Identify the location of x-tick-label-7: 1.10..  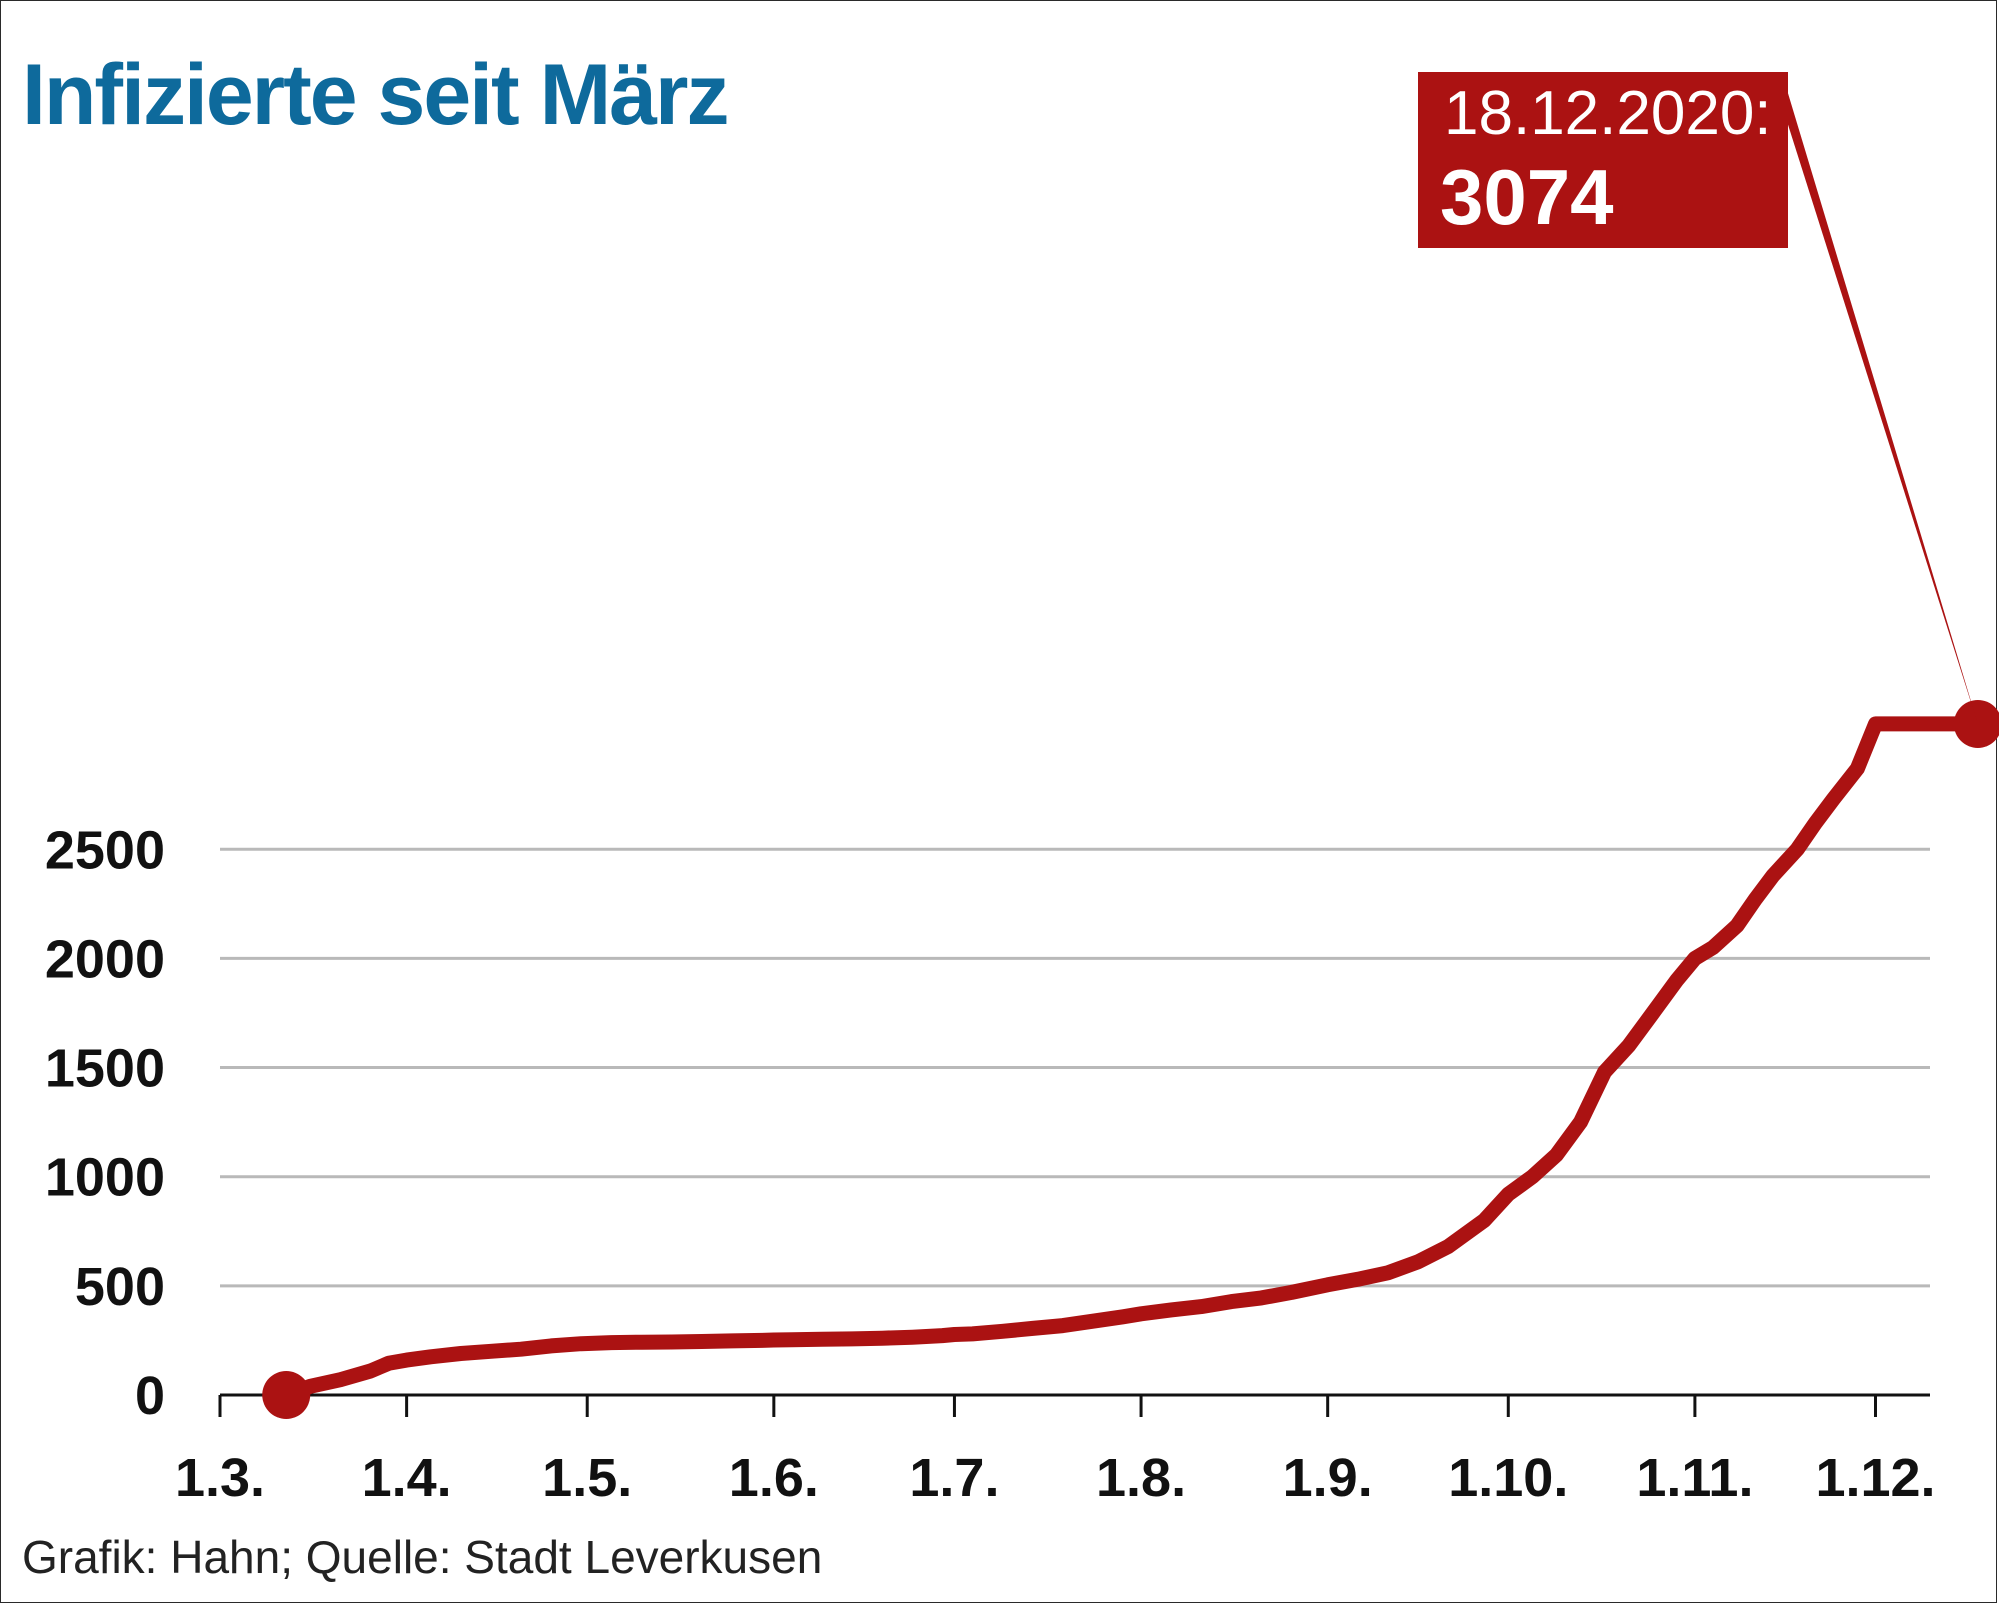
(1508, 1478).